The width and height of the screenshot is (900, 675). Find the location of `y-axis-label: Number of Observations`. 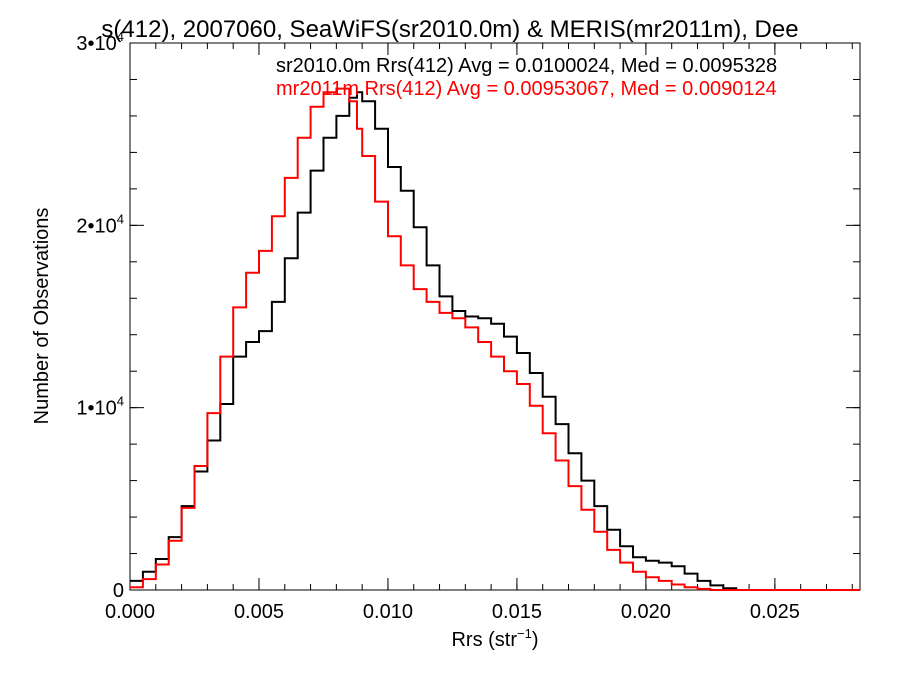

y-axis-label: Number of Observations is located at coordinates (42, 316).